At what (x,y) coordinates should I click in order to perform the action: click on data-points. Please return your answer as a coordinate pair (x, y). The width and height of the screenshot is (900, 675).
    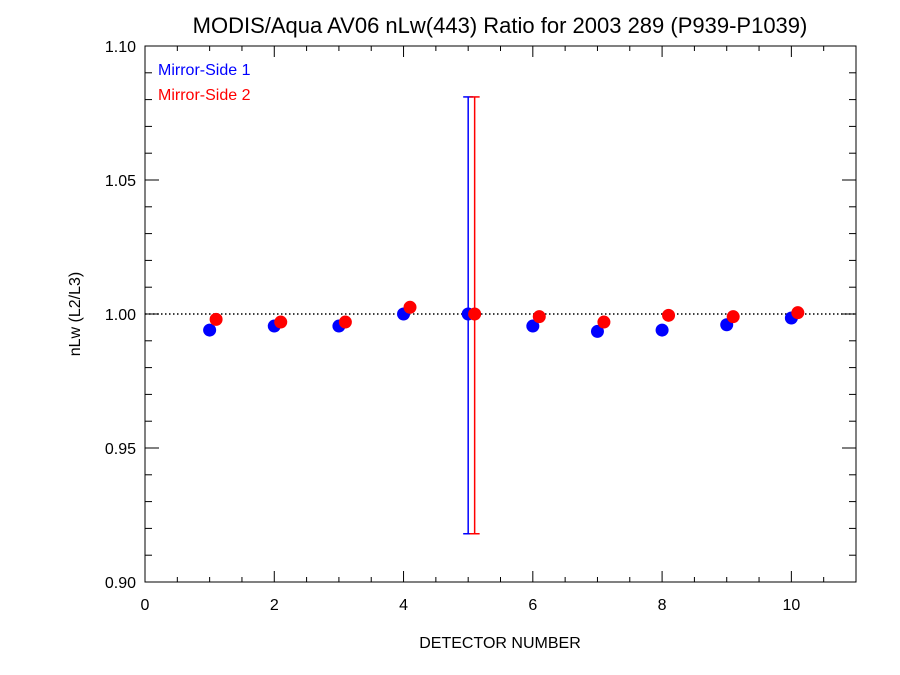
    Looking at the image, I should click on (504, 319).